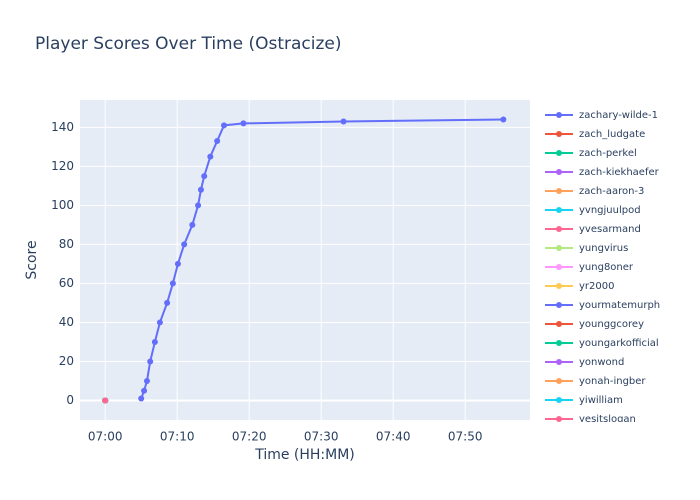  What do you see at coordinates (607, 419) in the screenshot?
I see `legend-label: yesitslogan` at bounding box center [607, 419].